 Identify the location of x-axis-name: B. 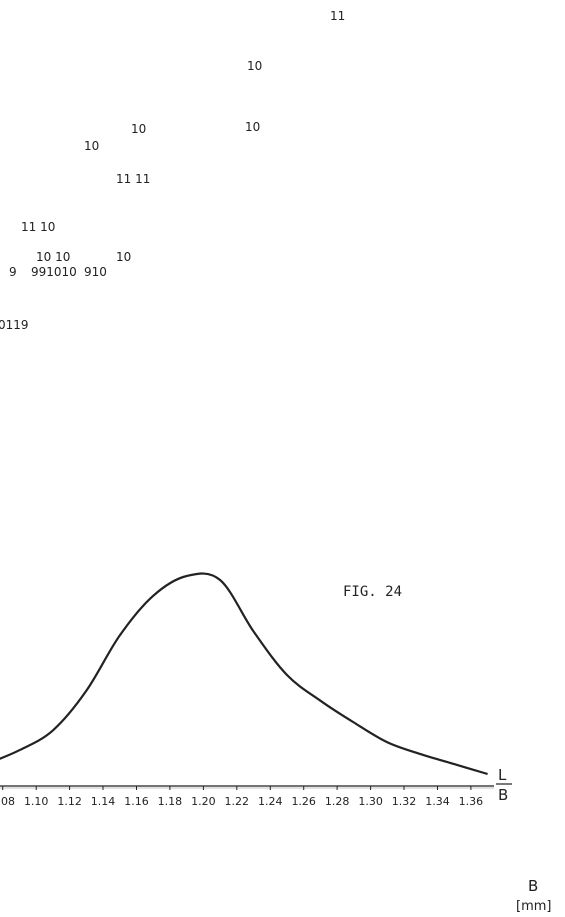
(533, 886).